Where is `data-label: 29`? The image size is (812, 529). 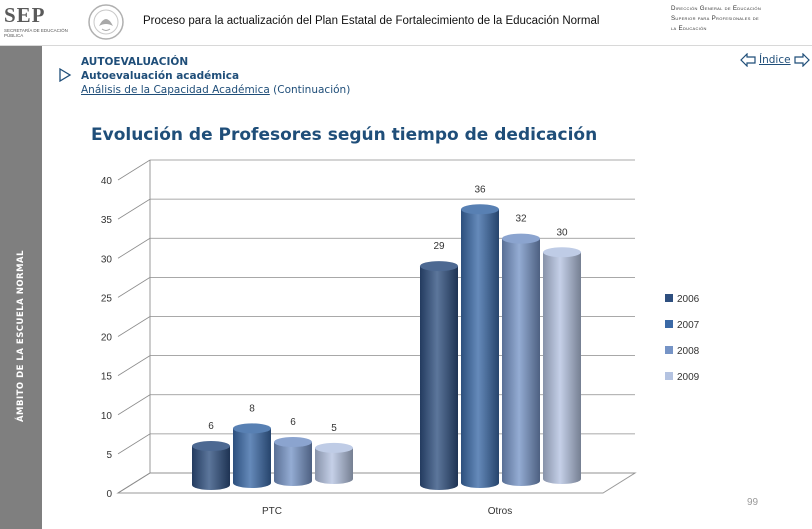 data-label: 29 is located at coordinates (439, 246).